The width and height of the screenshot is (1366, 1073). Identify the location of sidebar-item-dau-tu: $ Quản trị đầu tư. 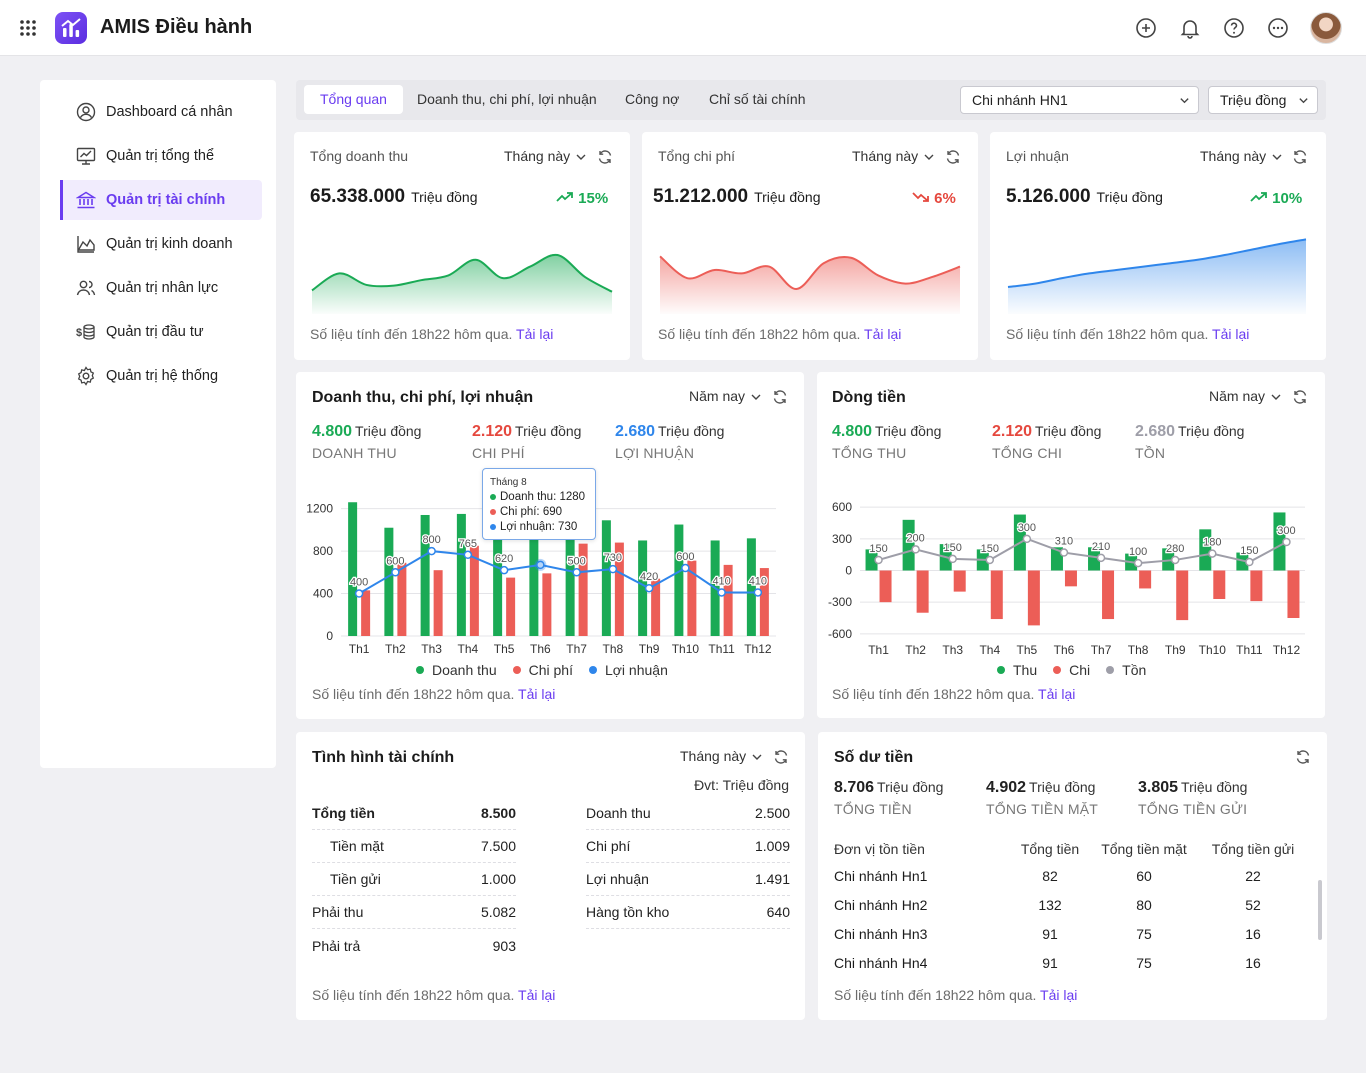
(161, 332).